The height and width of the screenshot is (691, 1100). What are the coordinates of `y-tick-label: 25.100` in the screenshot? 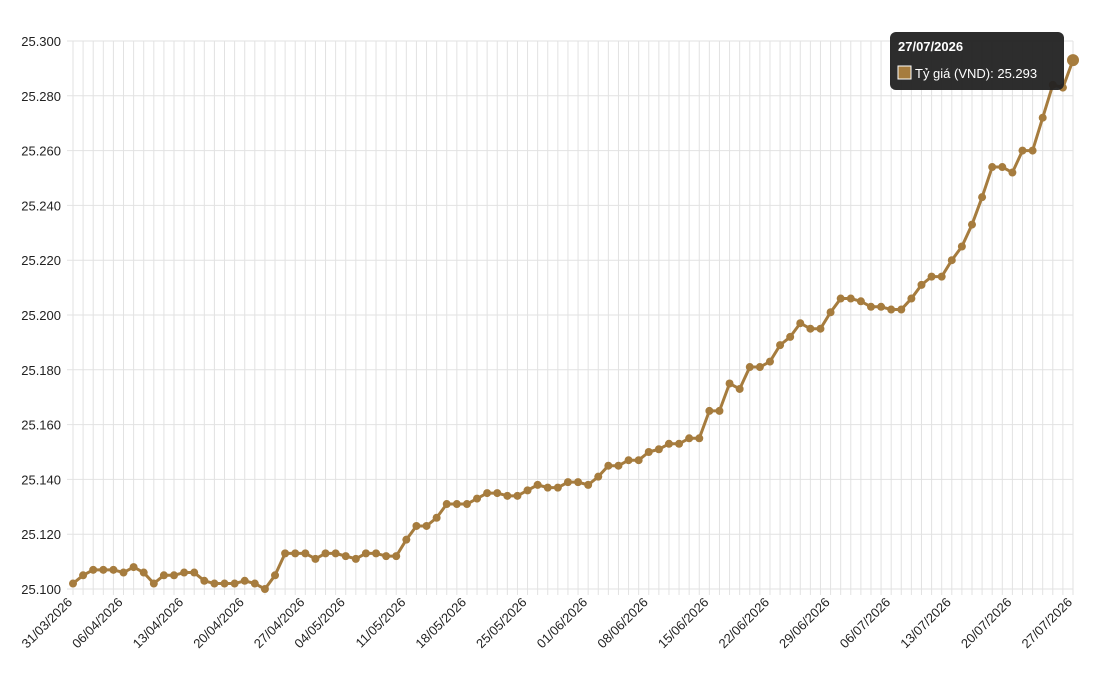 It's located at (41, 589).